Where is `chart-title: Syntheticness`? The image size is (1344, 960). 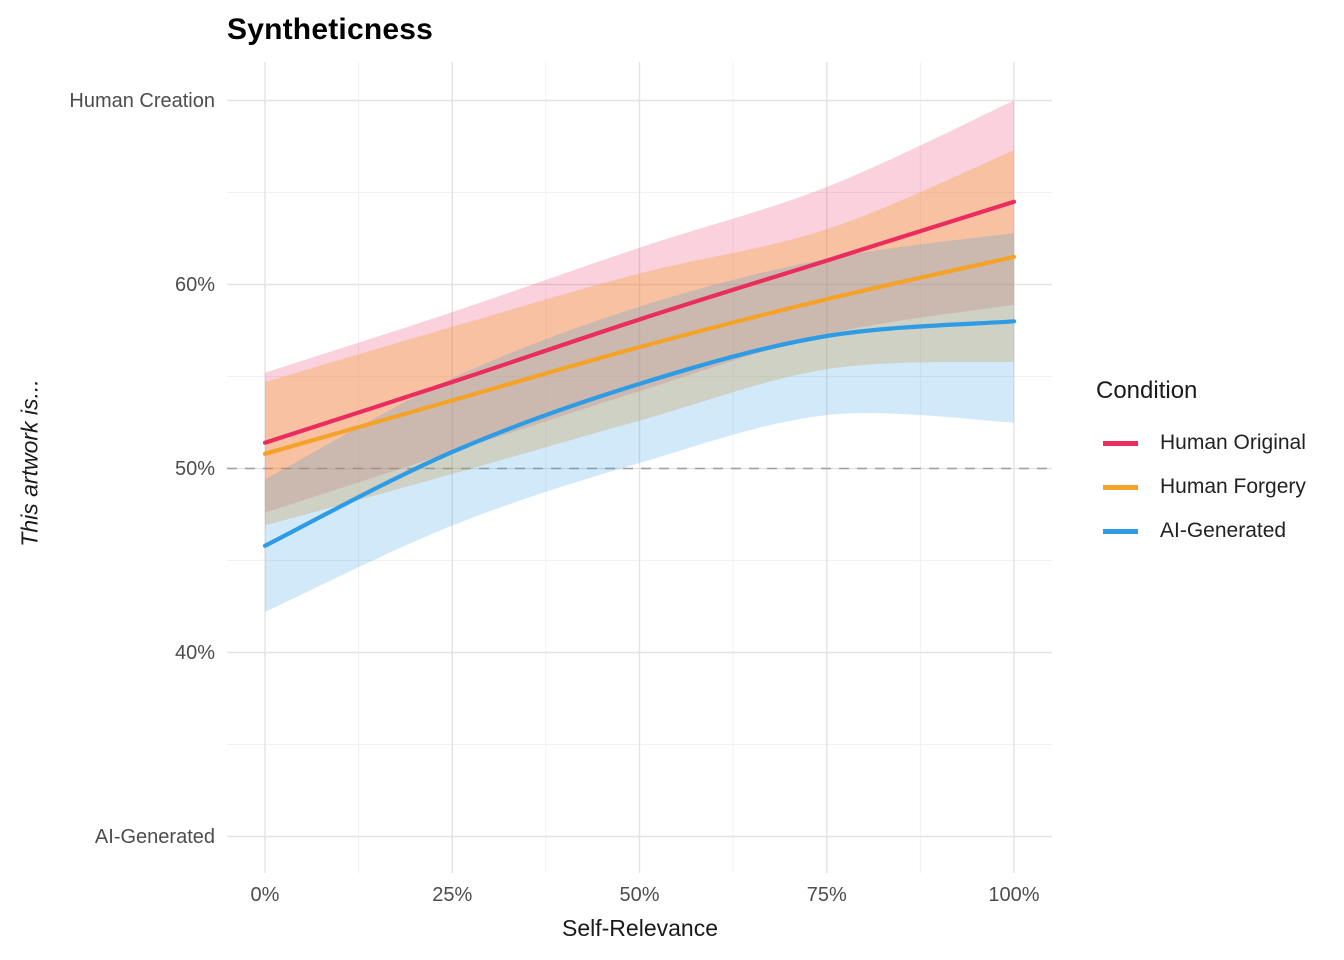 chart-title: Syntheticness is located at coordinates (330, 29).